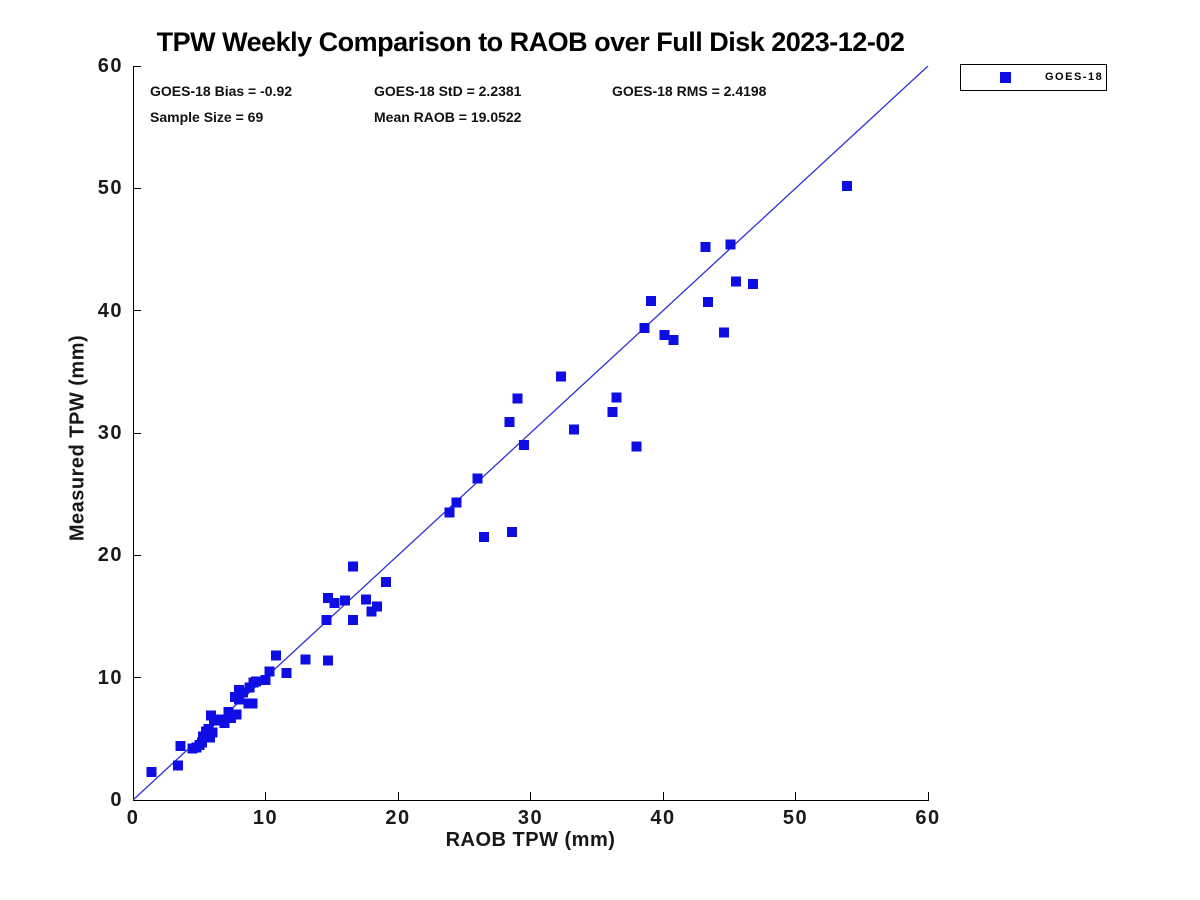  What do you see at coordinates (530, 840) in the screenshot?
I see `x-axis-label: RAOB TPW (mm)` at bounding box center [530, 840].